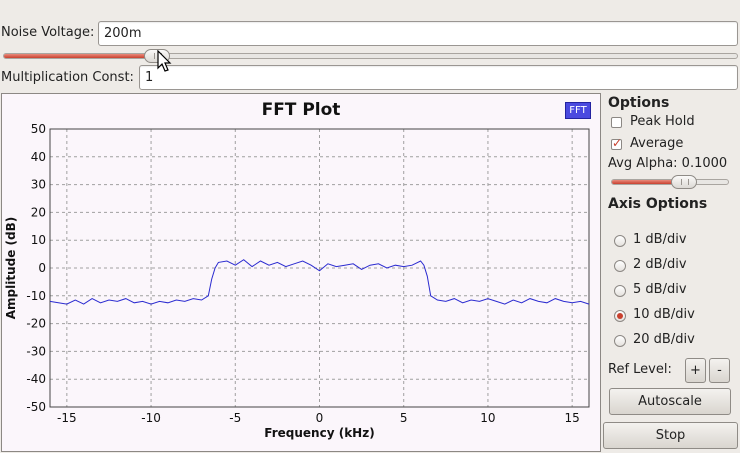  What do you see at coordinates (404, 418) in the screenshot?
I see `x-tick-label: 5` at bounding box center [404, 418].